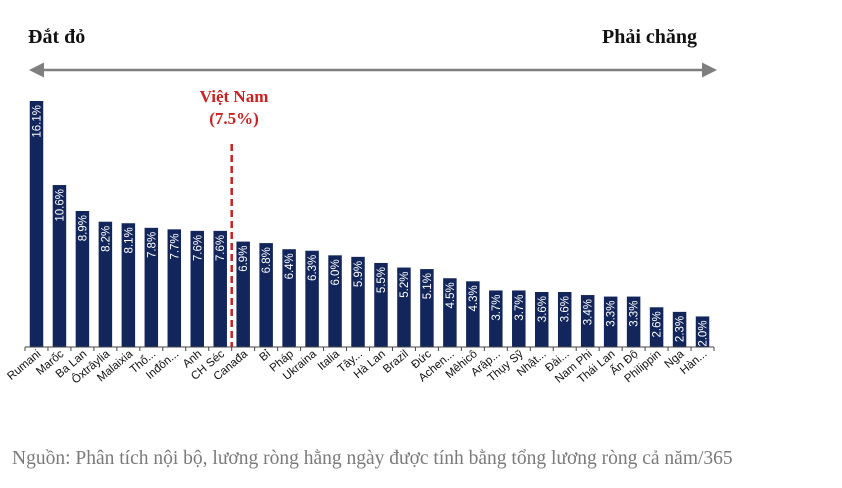 This screenshot has height=488, width=842. Describe the element at coordinates (57, 37) in the screenshot. I see `expensive-label: Đắt đỏ` at that location.